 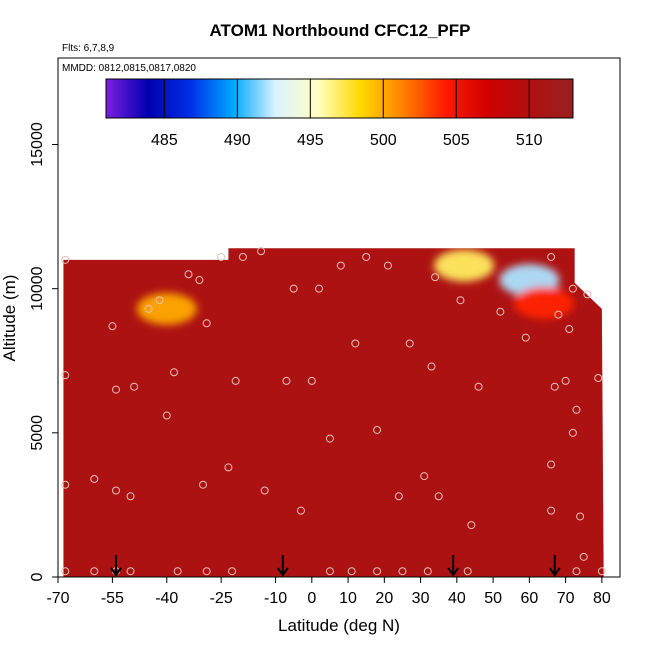 What do you see at coordinates (112, 598) in the screenshot?
I see `x-tick-label: -55` at bounding box center [112, 598].